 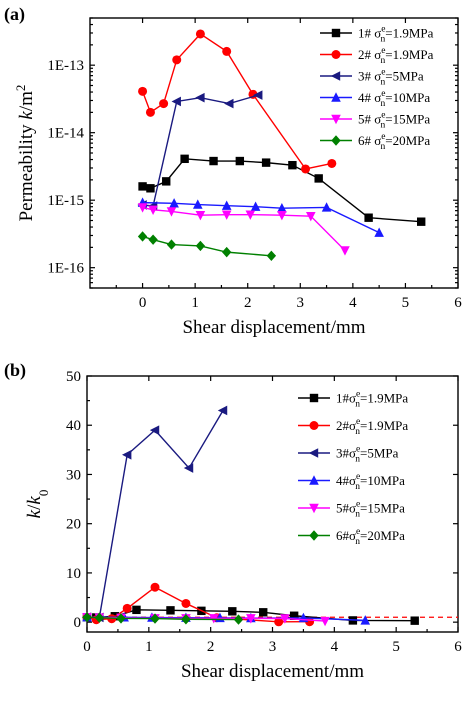 What do you see at coordinates (372, 78) in the screenshot?
I see `legend-item: 3# σe n=5MPa` at bounding box center [372, 78].